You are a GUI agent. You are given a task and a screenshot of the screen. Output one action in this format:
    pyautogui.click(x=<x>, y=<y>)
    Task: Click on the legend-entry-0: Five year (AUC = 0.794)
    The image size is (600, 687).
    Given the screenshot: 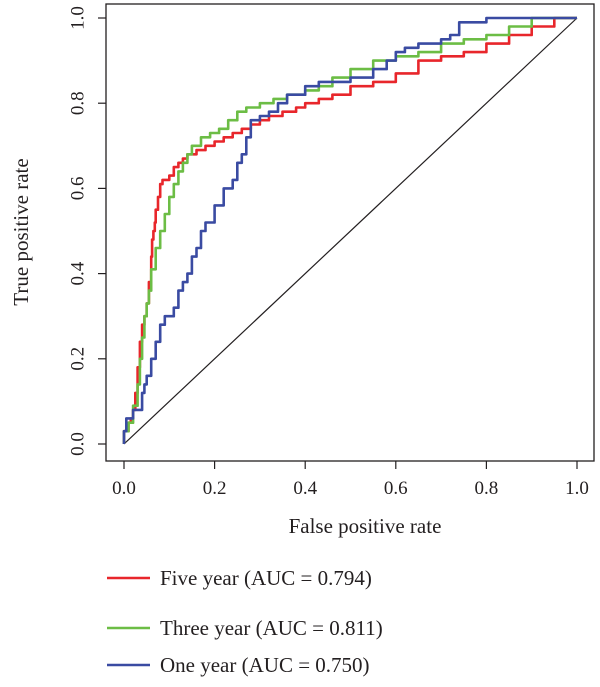 What is the action you would take?
    pyautogui.click(x=239, y=578)
    